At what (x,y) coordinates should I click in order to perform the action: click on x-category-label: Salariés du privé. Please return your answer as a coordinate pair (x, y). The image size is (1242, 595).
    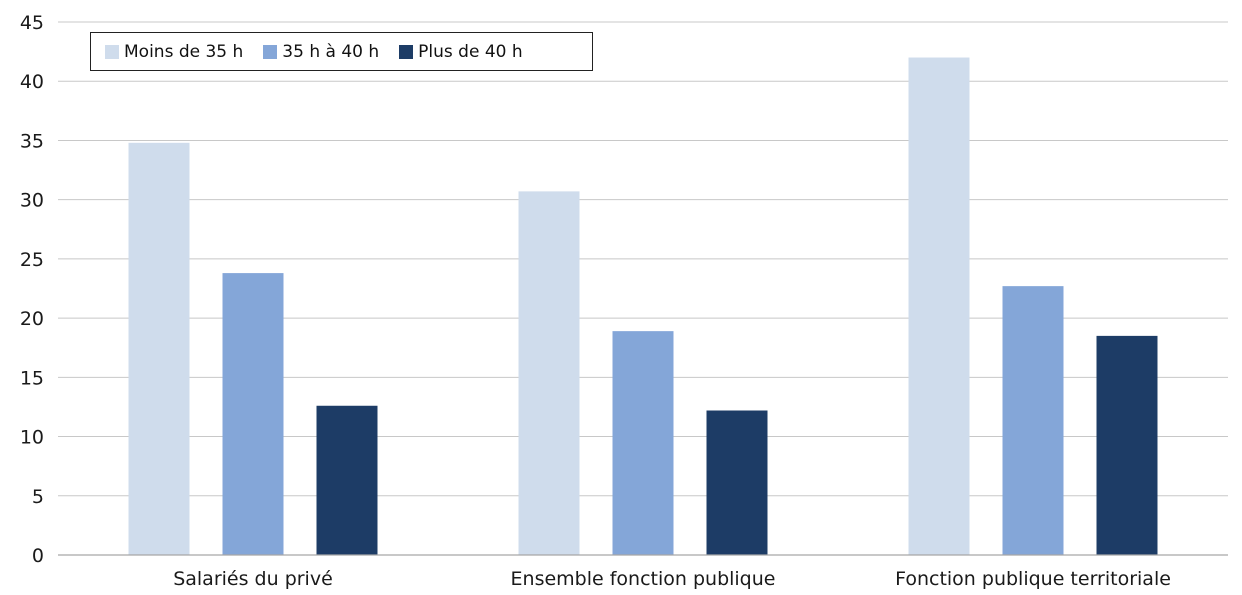
    Looking at the image, I should click on (253, 579).